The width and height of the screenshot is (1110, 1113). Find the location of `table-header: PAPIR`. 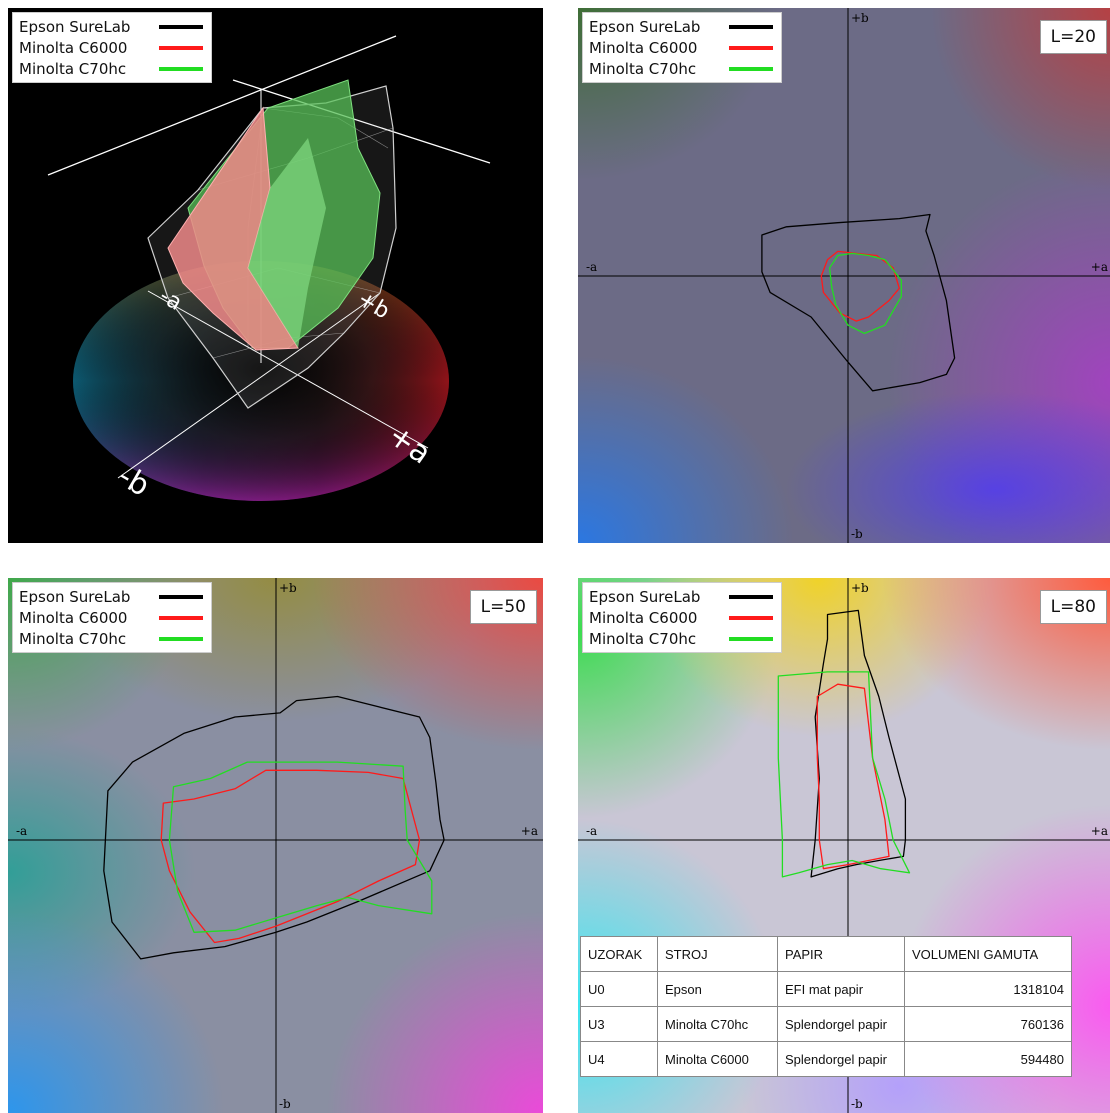

table-header: PAPIR is located at coordinates (841, 954).